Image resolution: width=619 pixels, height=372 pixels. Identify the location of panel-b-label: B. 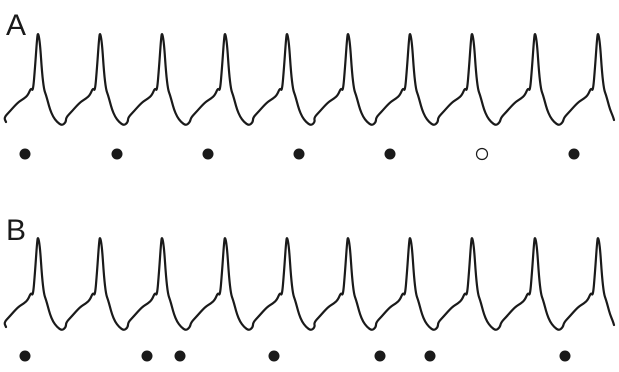
(16, 230).